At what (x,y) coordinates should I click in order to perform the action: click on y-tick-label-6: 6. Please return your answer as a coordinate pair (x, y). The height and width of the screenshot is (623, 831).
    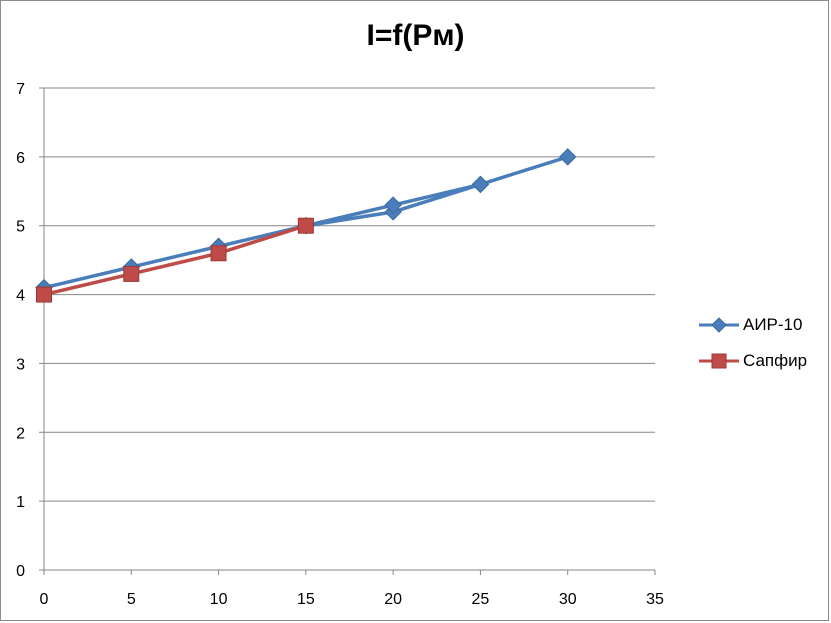
    Looking at the image, I should click on (20, 158).